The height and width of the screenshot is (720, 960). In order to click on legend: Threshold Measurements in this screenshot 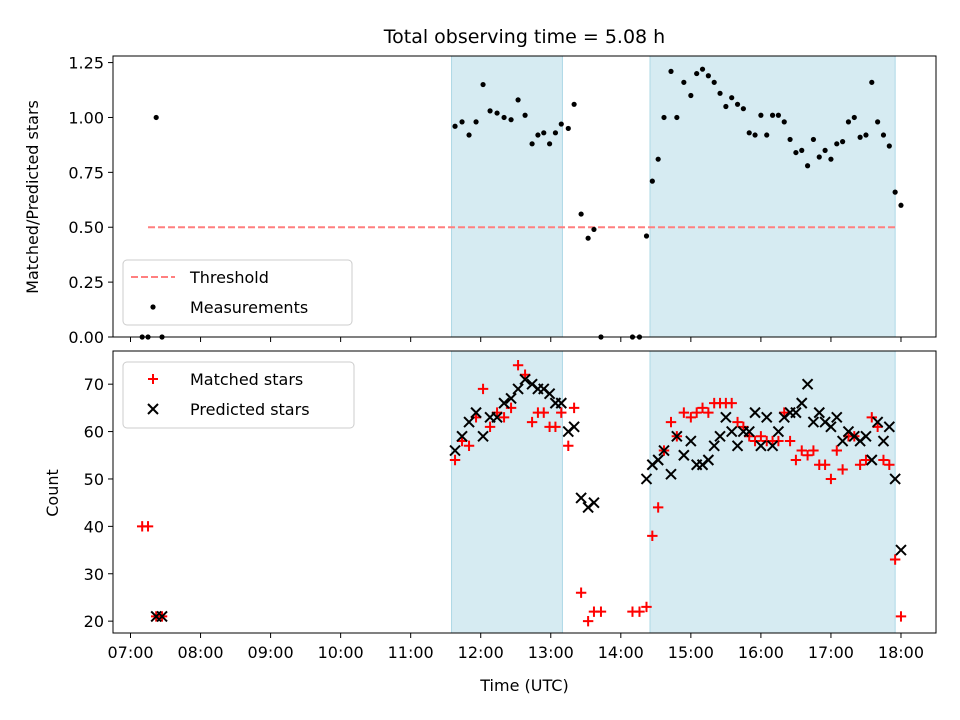, I will do `click(237, 292)`.